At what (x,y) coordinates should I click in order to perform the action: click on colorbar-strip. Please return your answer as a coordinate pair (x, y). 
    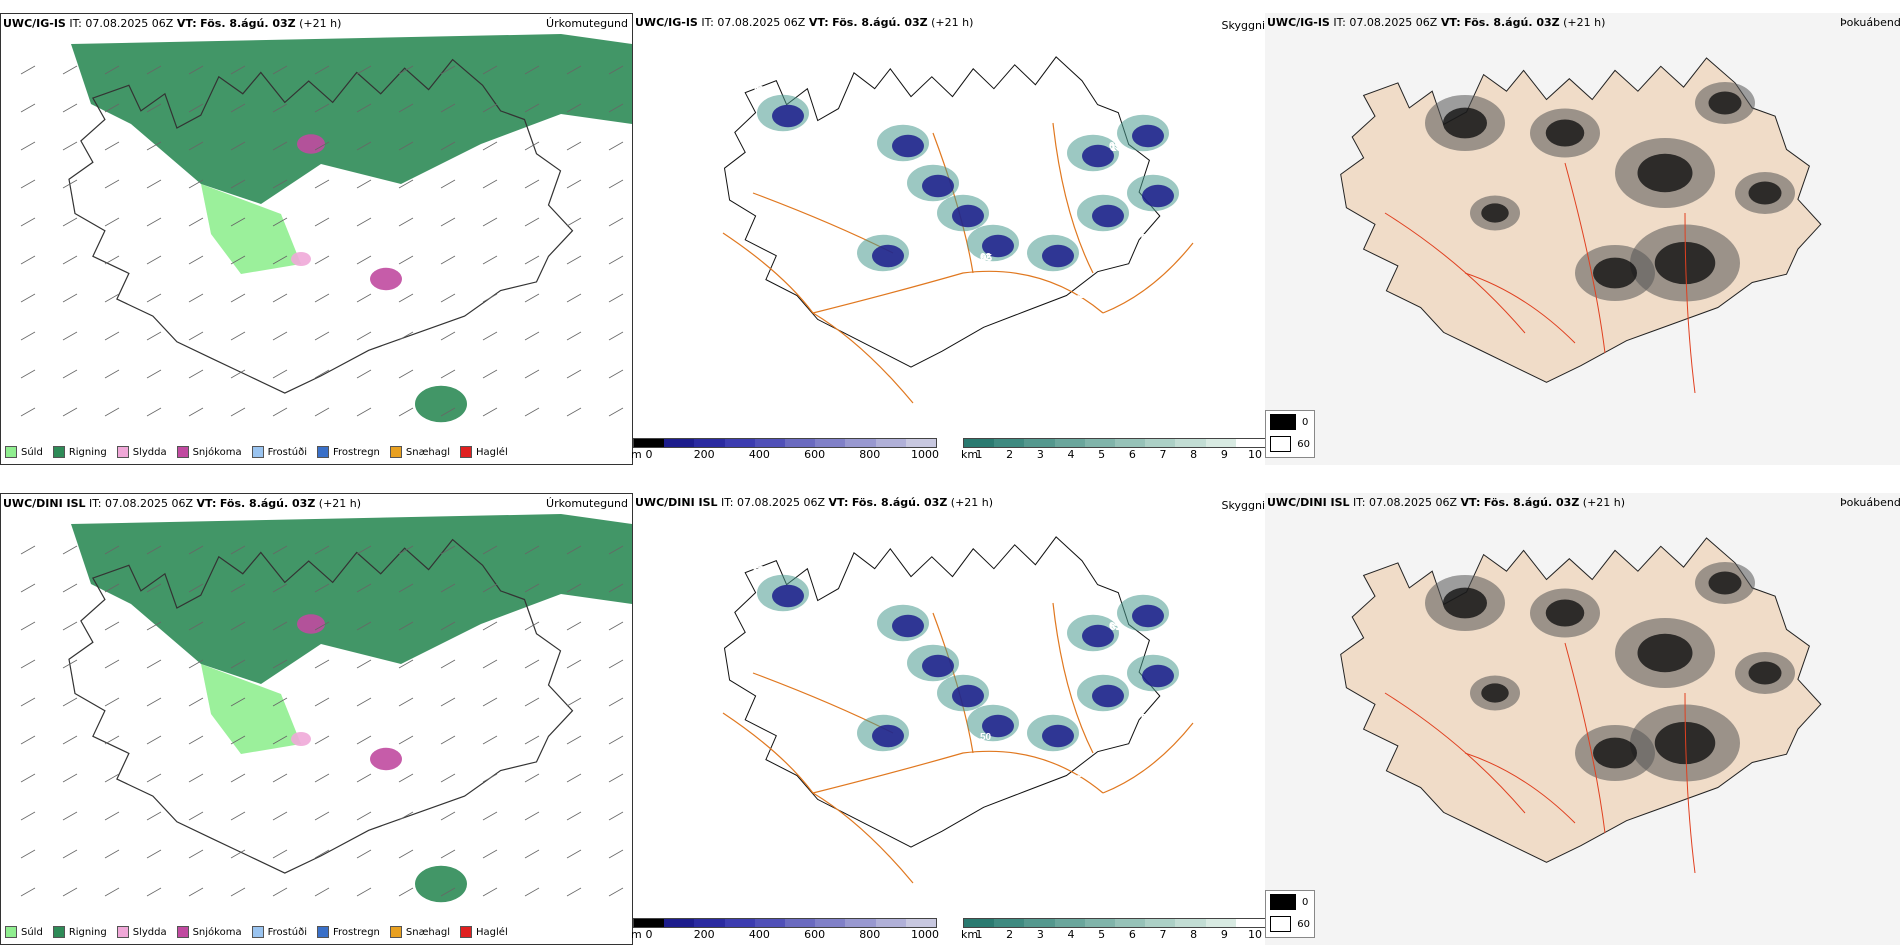
    Looking at the image, I should click on (785, 443).